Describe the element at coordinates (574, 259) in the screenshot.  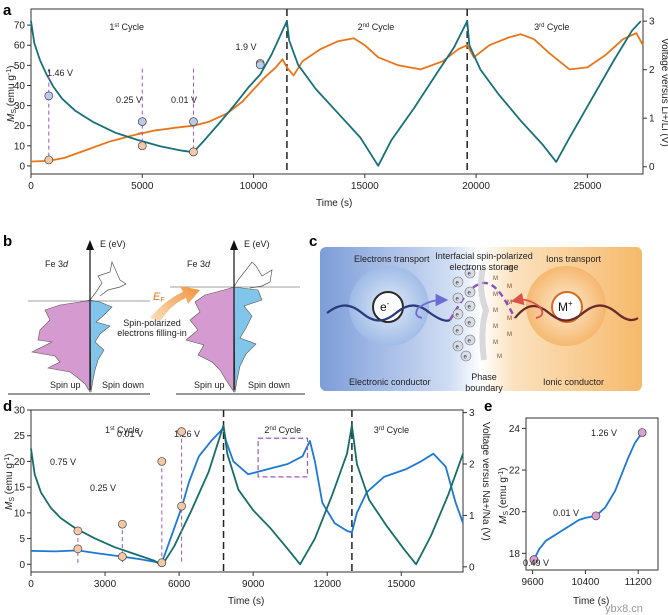
I see `c-ions-transport: Ions transport` at that location.